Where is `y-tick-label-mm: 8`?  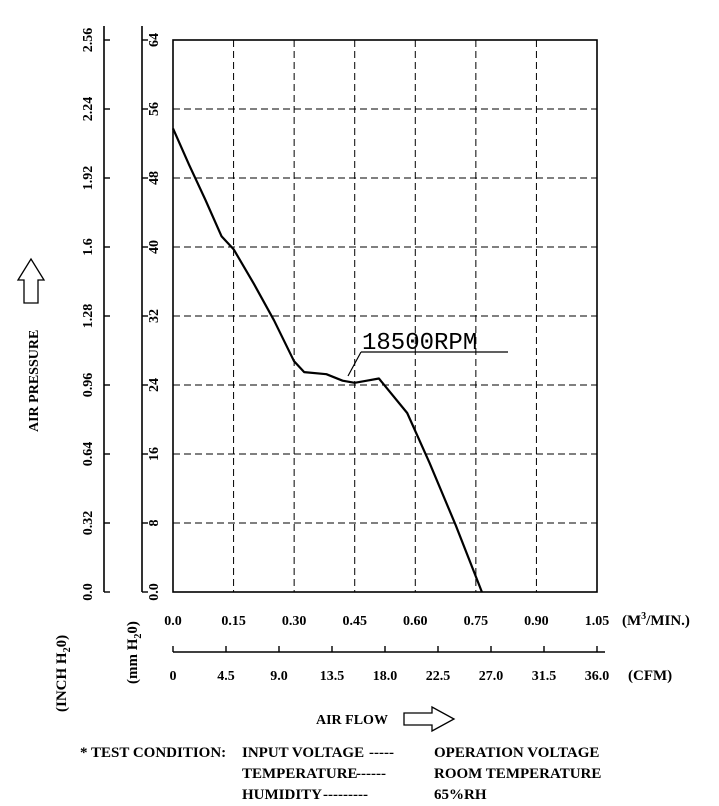
y-tick-label-mm: 8 is located at coordinates (154, 523).